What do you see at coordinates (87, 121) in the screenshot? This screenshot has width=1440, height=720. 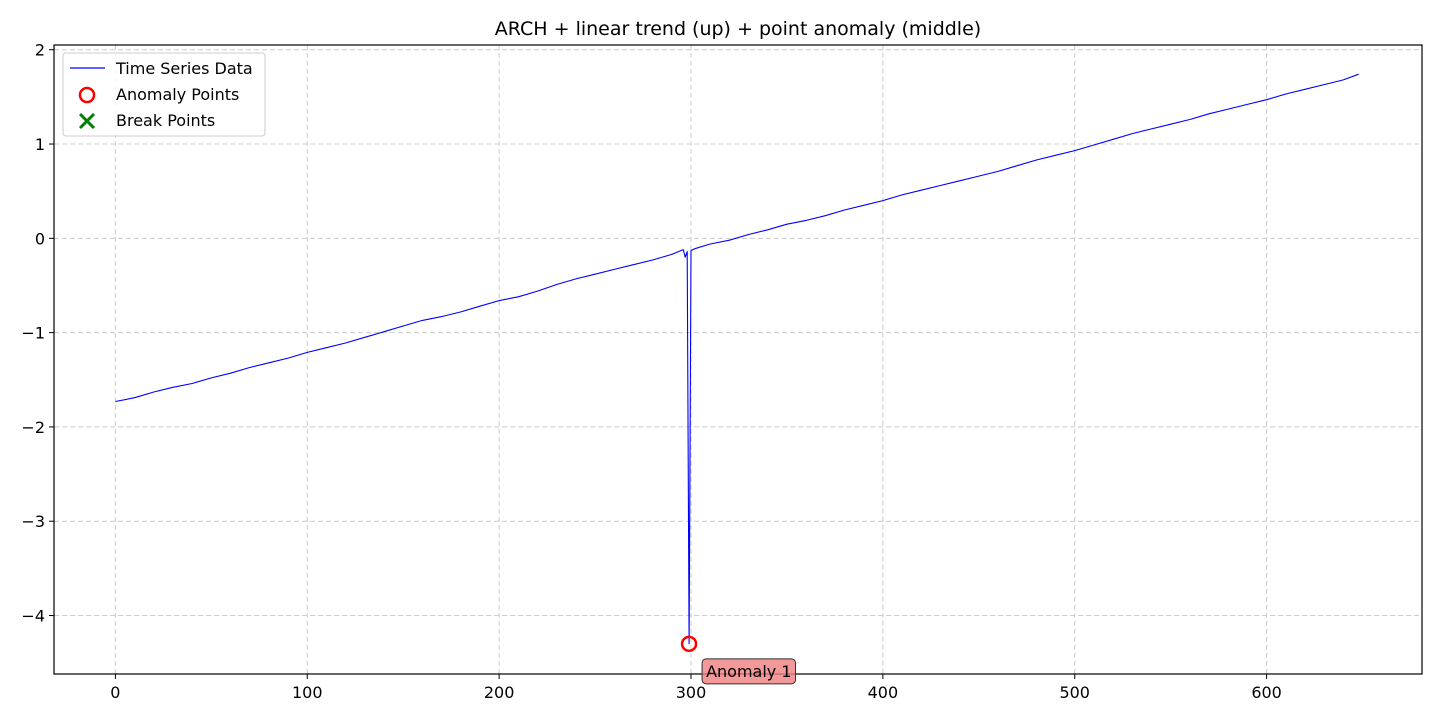 I see `legend-break-marker` at bounding box center [87, 121].